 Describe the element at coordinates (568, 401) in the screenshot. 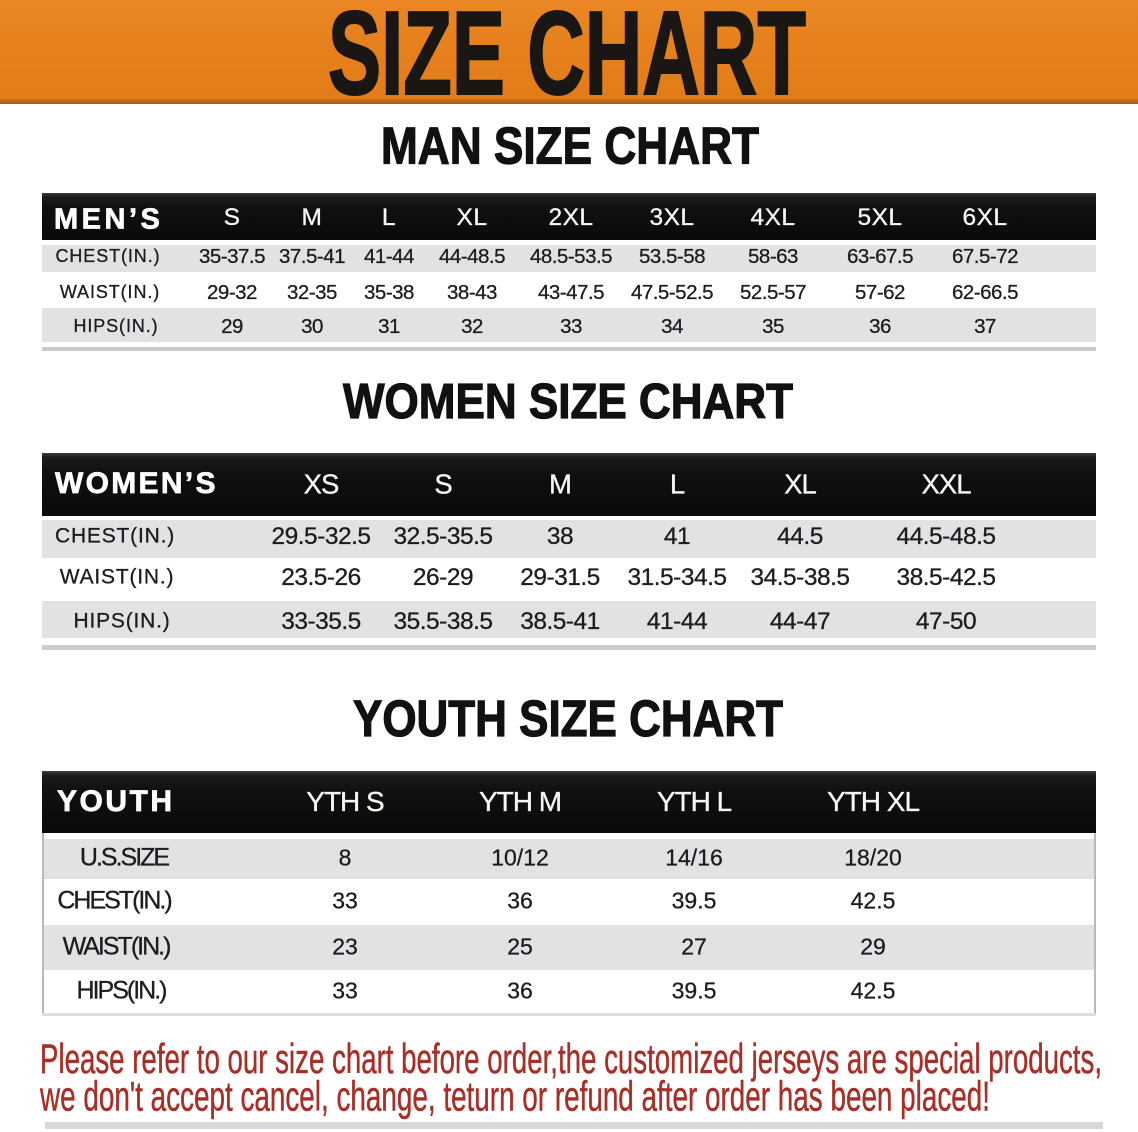

I see `svg-text: WOMEN SIZE CHART` at that location.